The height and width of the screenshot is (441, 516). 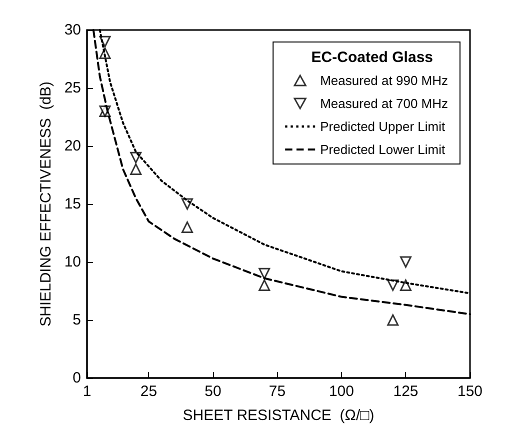 What do you see at coordinates (149, 391) in the screenshot?
I see `x-tick-label: 25` at bounding box center [149, 391].